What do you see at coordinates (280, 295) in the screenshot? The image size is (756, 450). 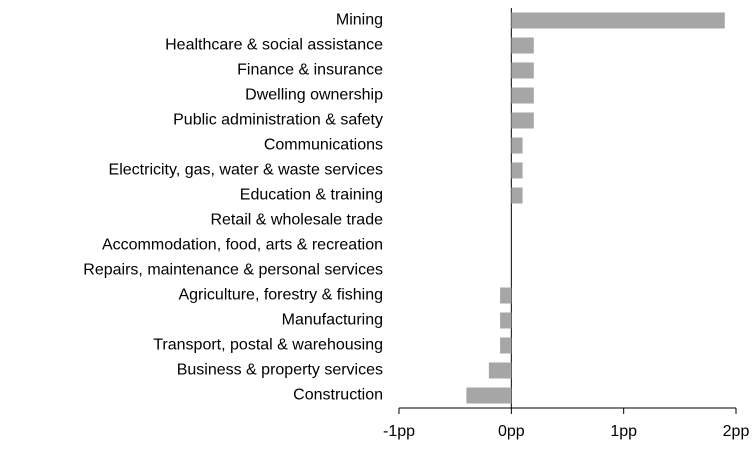 I see `y-tick-label: Agriculture, forestry & fishing` at bounding box center [280, 295].